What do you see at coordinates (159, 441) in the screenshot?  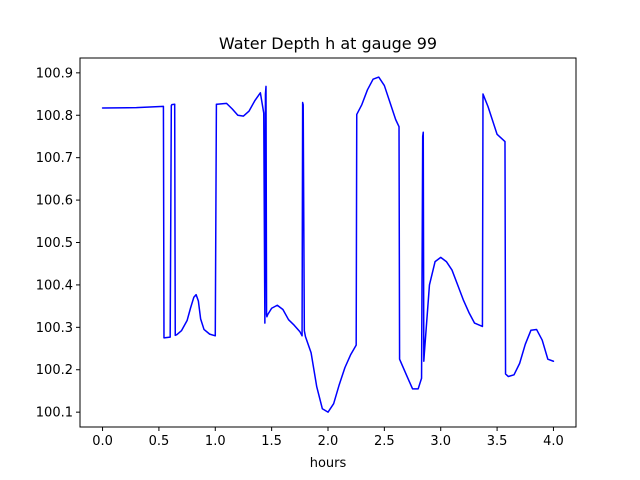 I see `x-tick-label: 0.5` at bounding box center [159, 441].